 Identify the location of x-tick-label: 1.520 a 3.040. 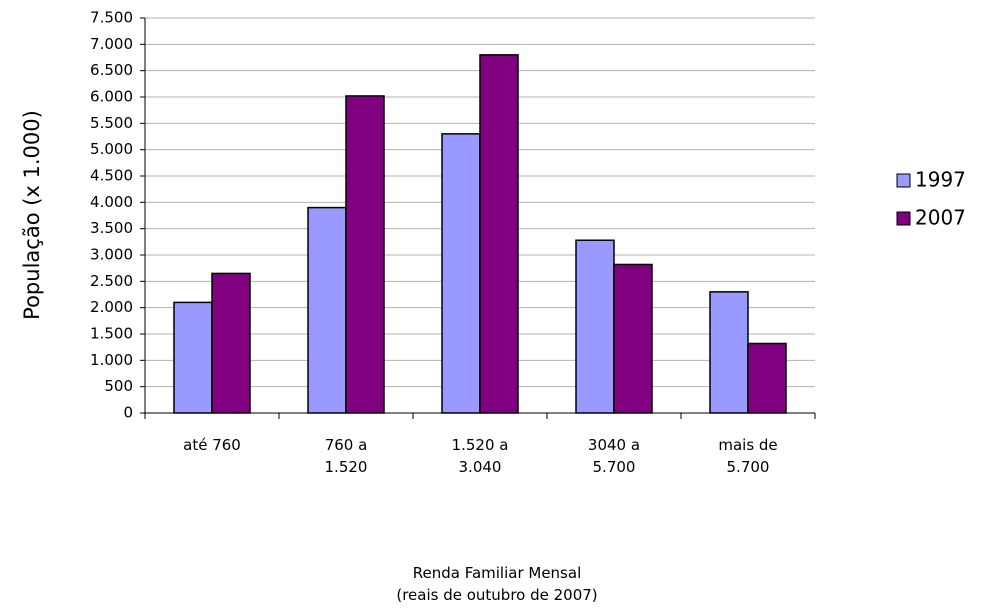
(480, 456).